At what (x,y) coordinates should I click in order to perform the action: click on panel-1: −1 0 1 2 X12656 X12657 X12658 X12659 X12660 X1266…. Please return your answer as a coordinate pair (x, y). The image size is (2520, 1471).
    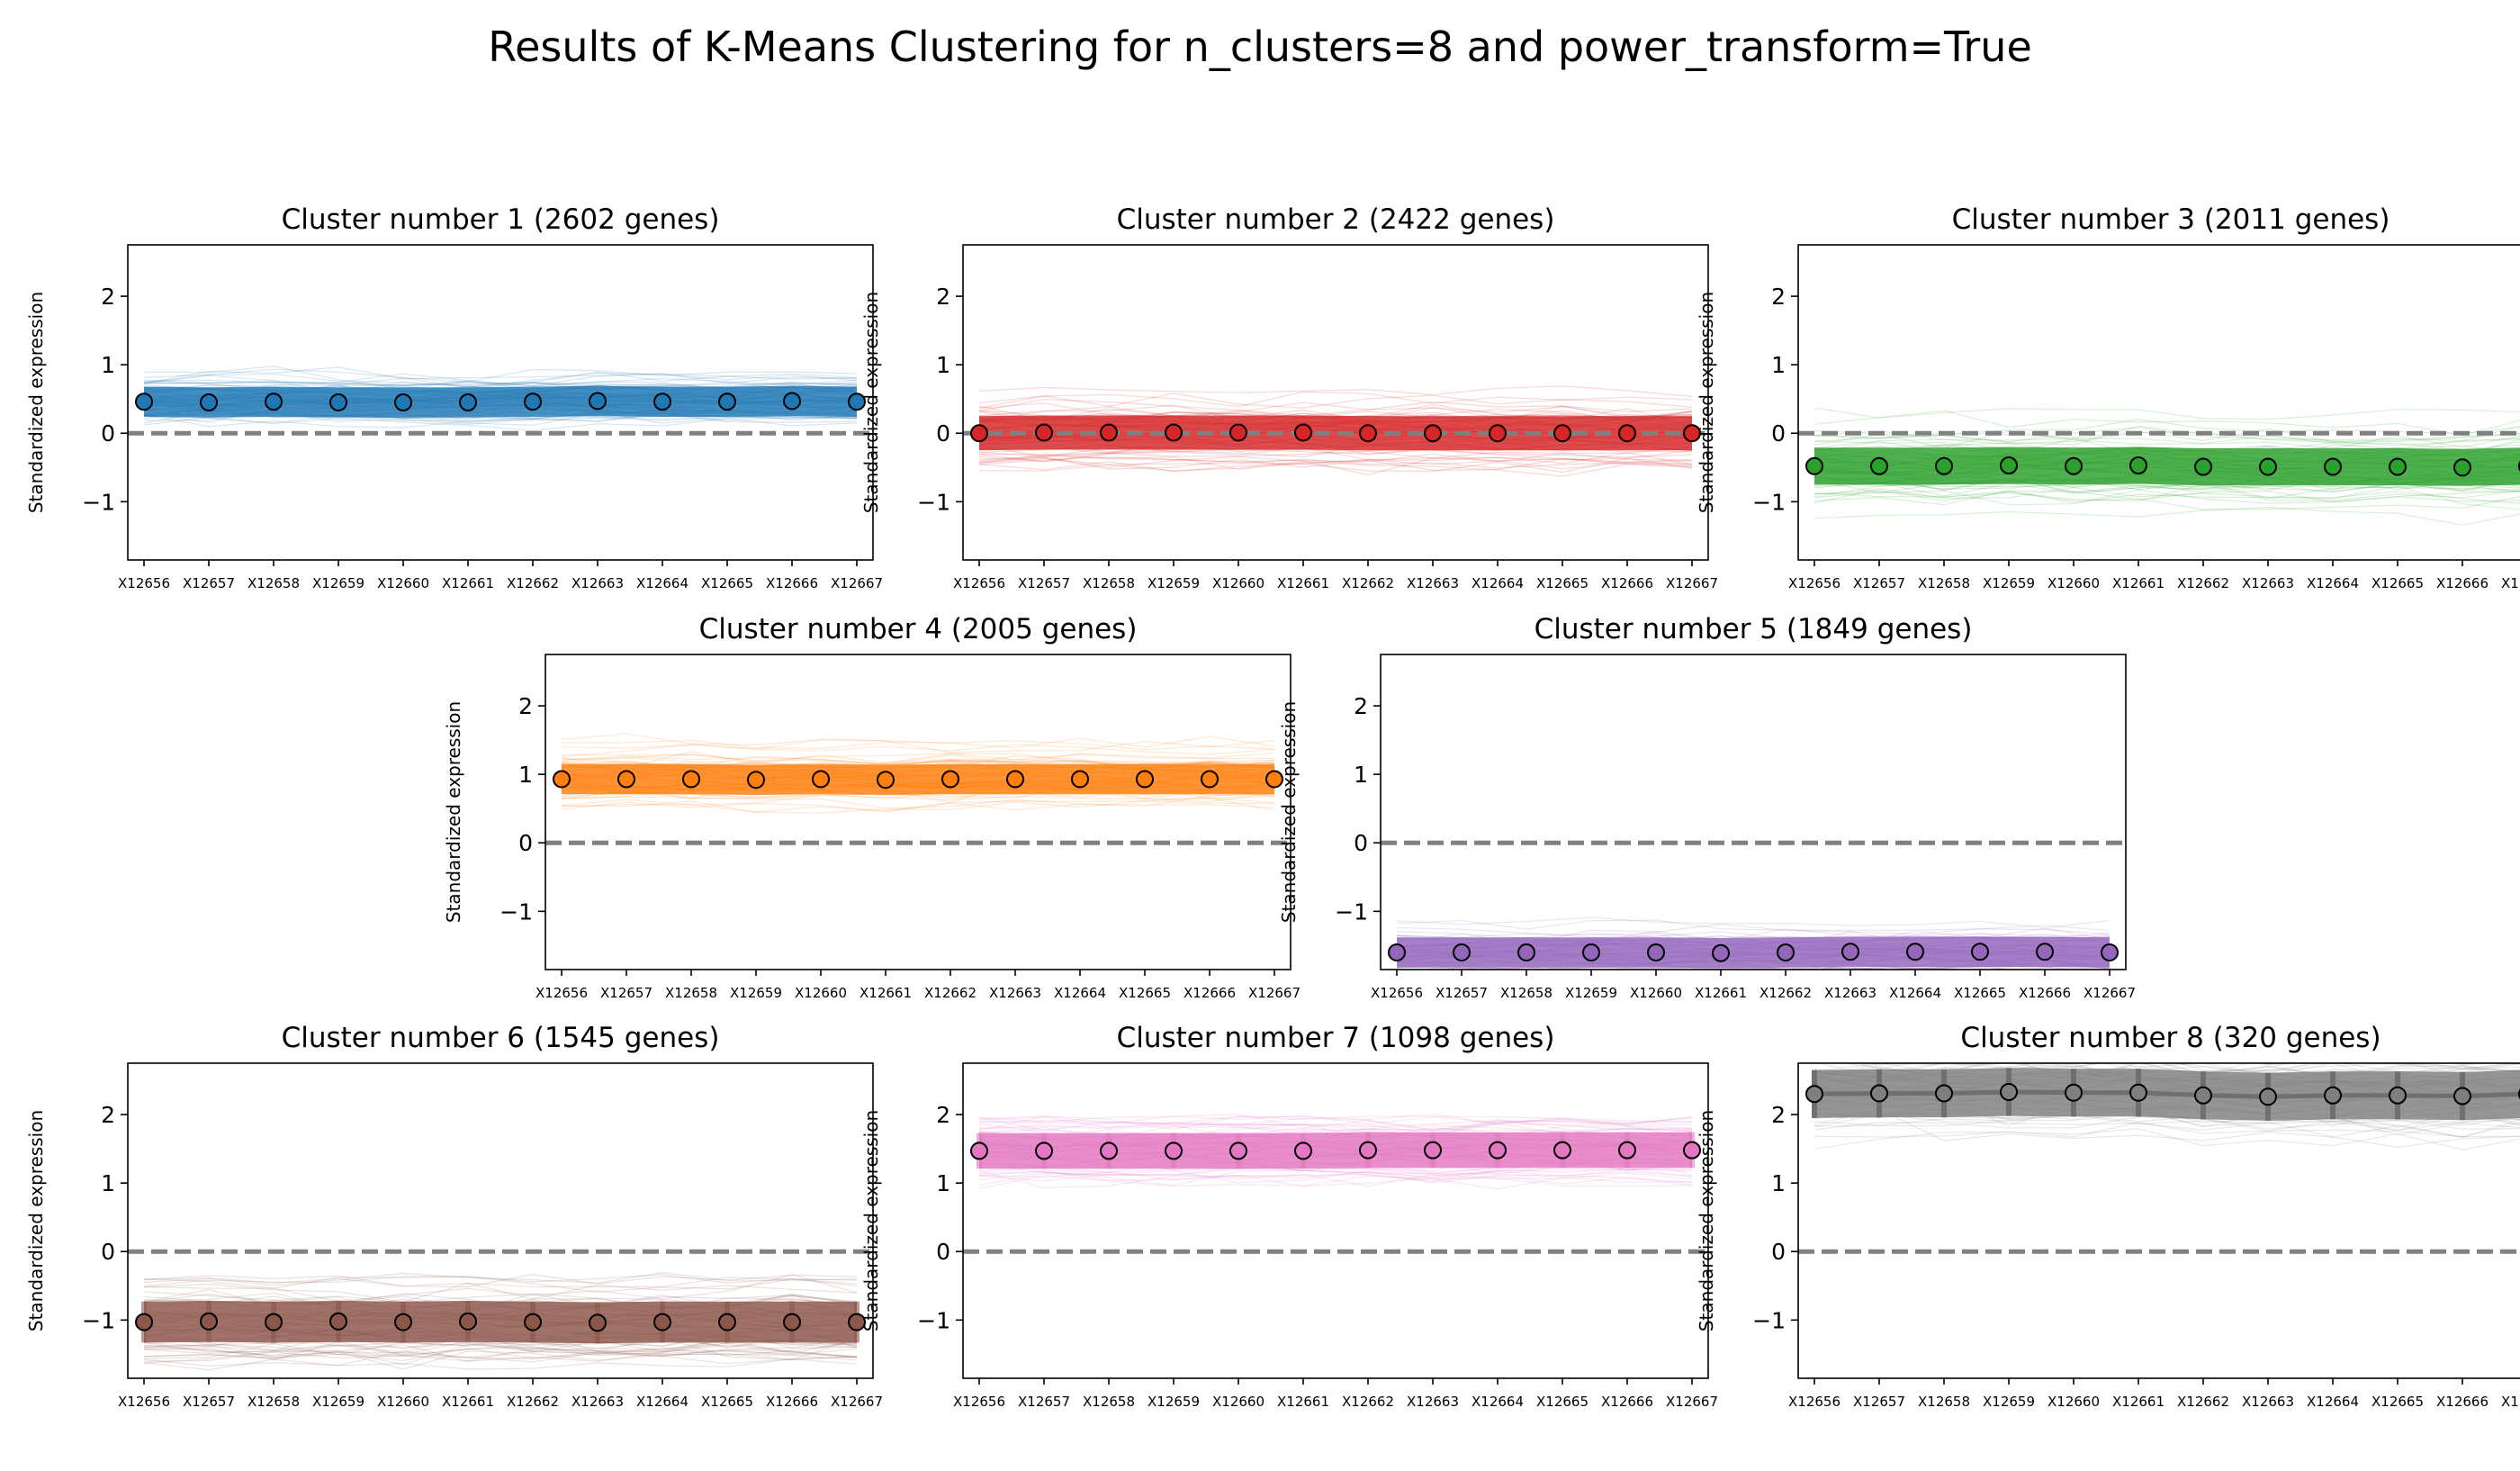
    Looking at the image, I should click on (454, 397).